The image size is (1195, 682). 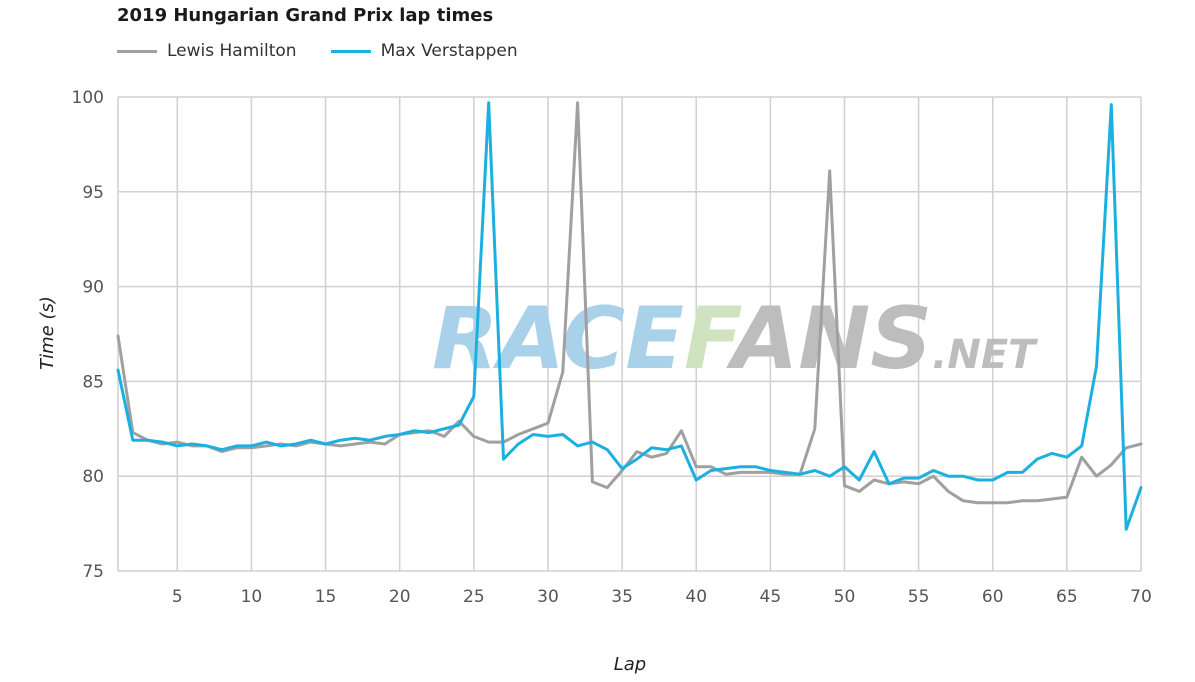 I want to click on legend-label-hamilton: Lewis Hamilton, so click(x=232, y=51).